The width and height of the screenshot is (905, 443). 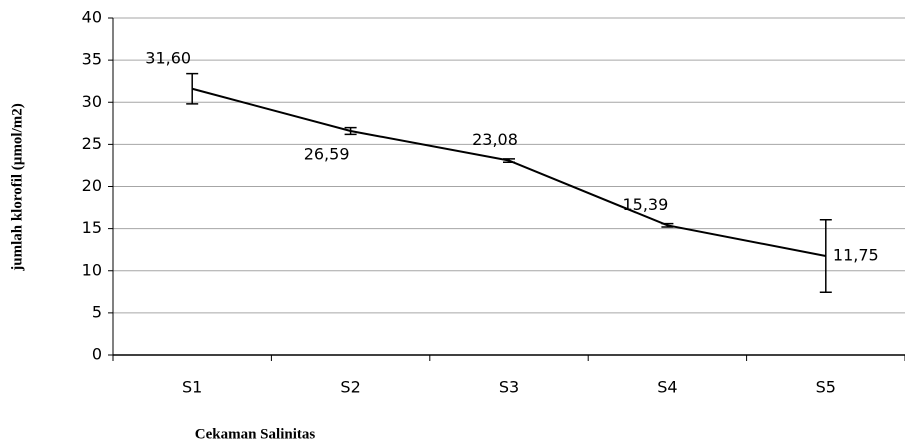 I want to click on x-axis-title: Cekaman Salinitas, so click(x=255, y=434).